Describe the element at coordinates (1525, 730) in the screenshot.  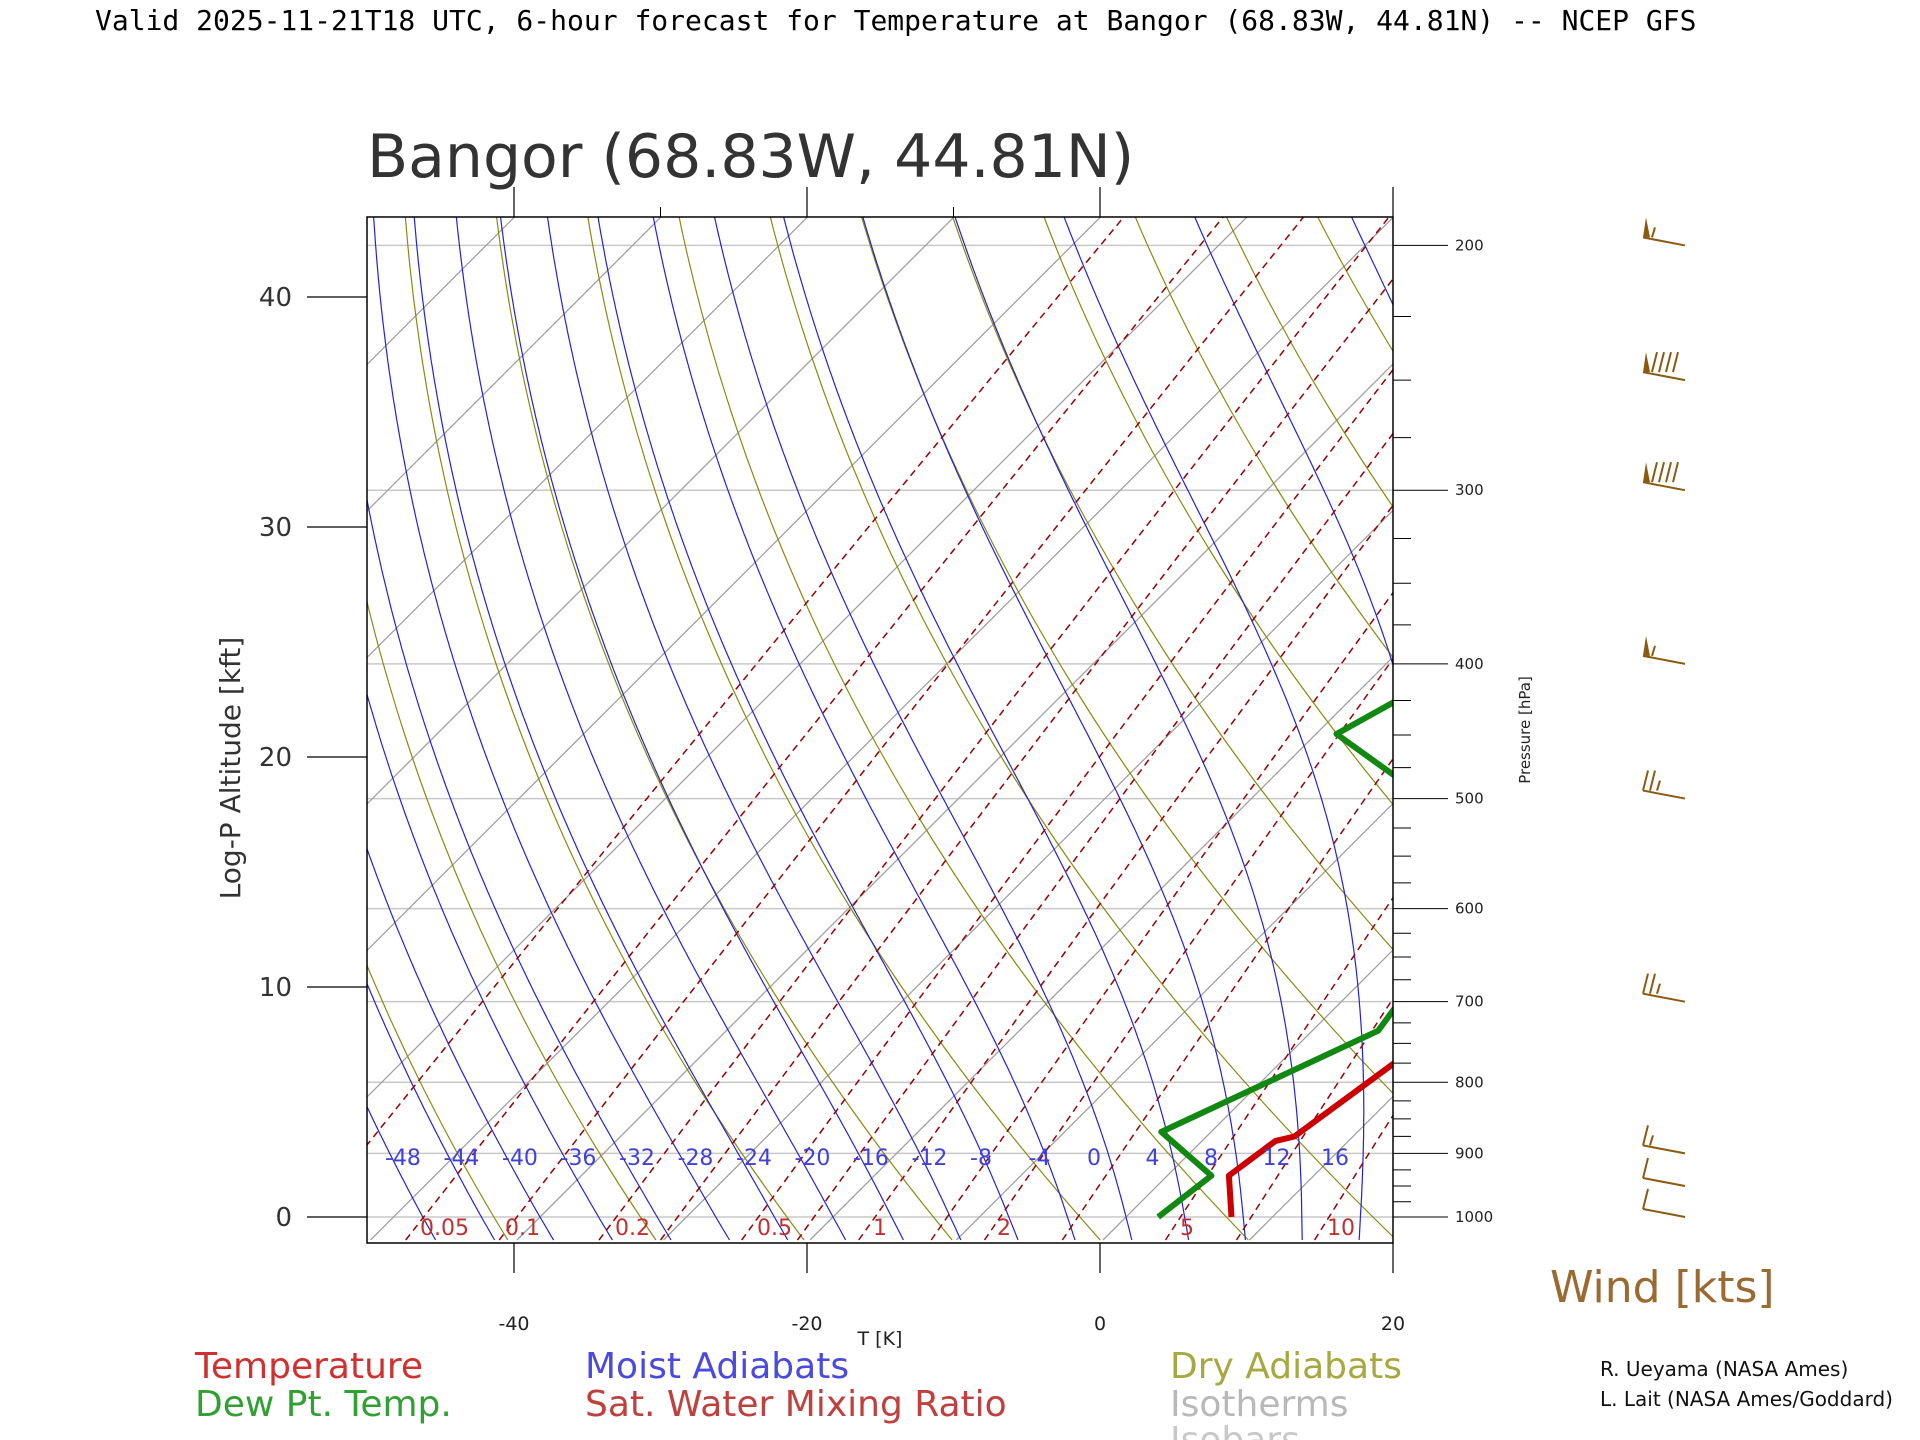
I see `pressure-axis-label: Pressure [hPa]` at that location.